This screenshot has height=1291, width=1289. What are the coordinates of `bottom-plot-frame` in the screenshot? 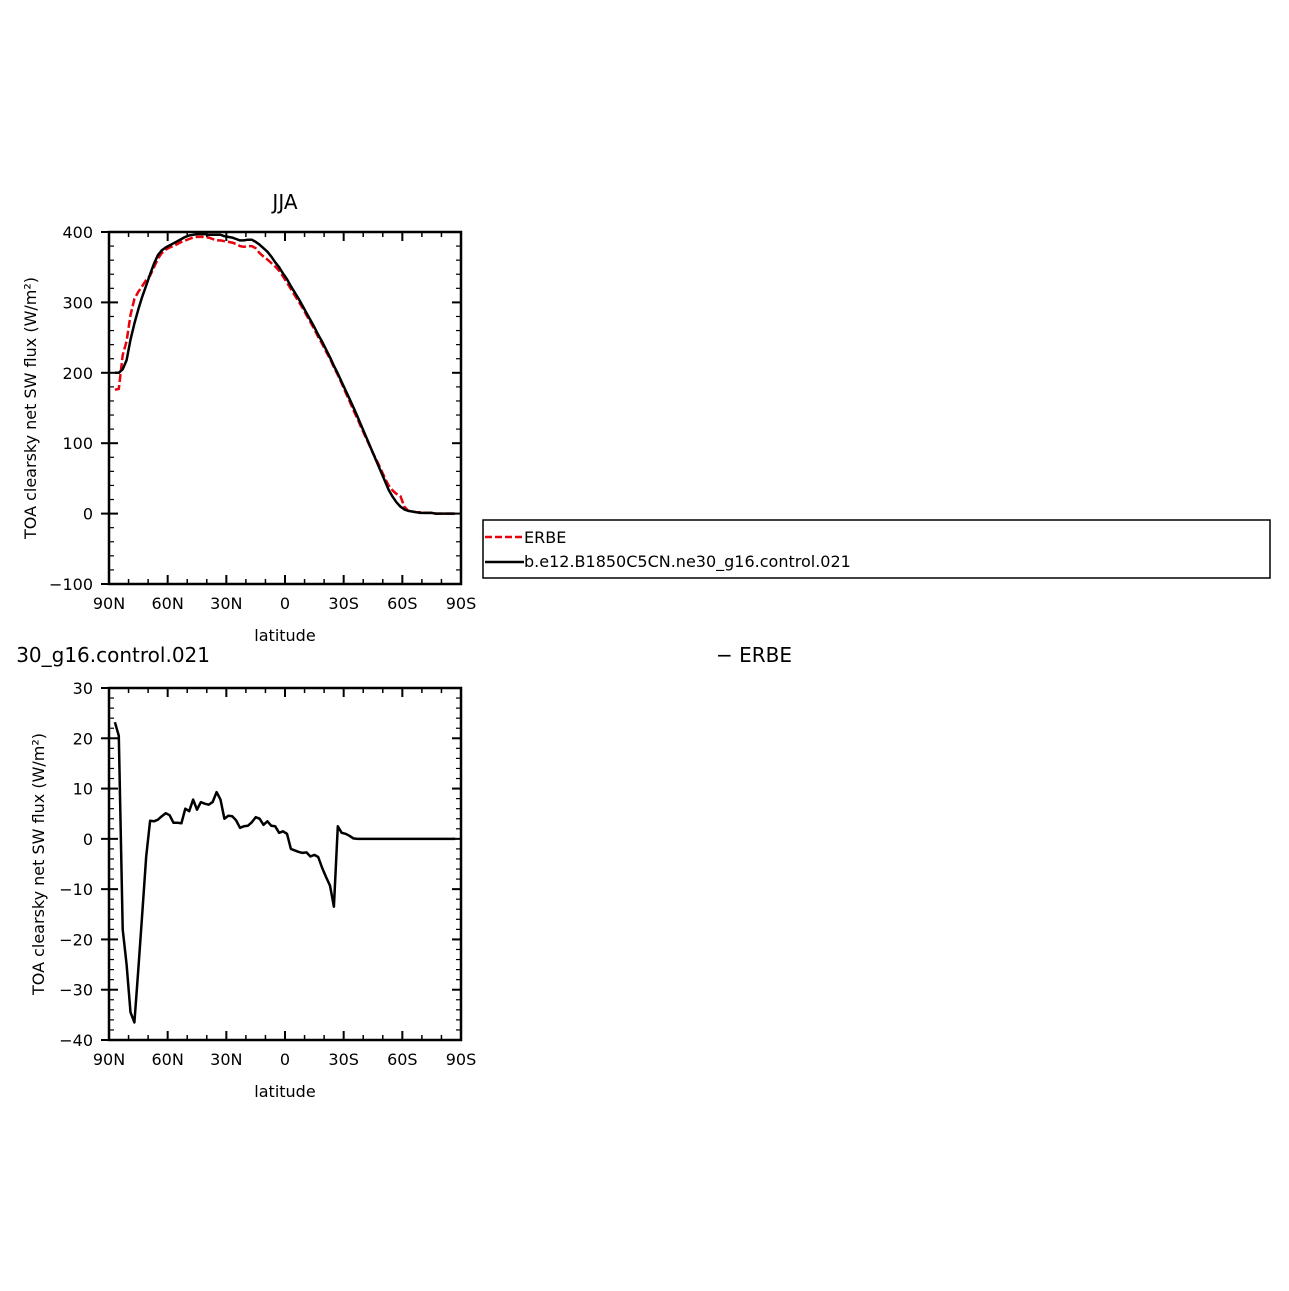 It's located at (285, 864).